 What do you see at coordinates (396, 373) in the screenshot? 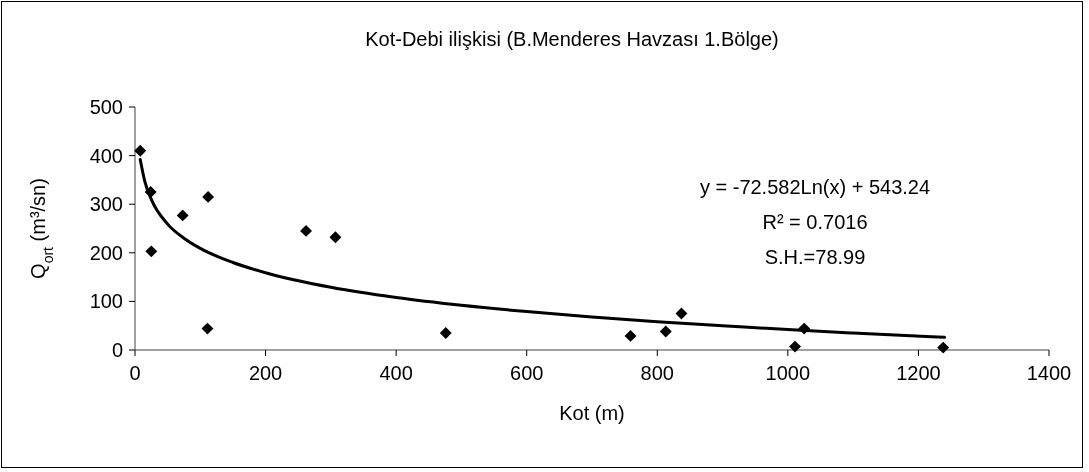
I see `x-tick-label: 400` at bounding box center [396, 373].